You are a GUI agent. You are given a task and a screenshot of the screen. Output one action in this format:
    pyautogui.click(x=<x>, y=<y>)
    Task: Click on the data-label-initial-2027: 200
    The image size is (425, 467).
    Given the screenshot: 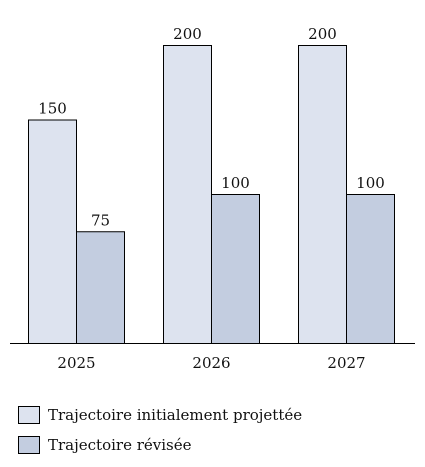 What is the action you would take?
    pyautogui.click(x=322, y=34)
    